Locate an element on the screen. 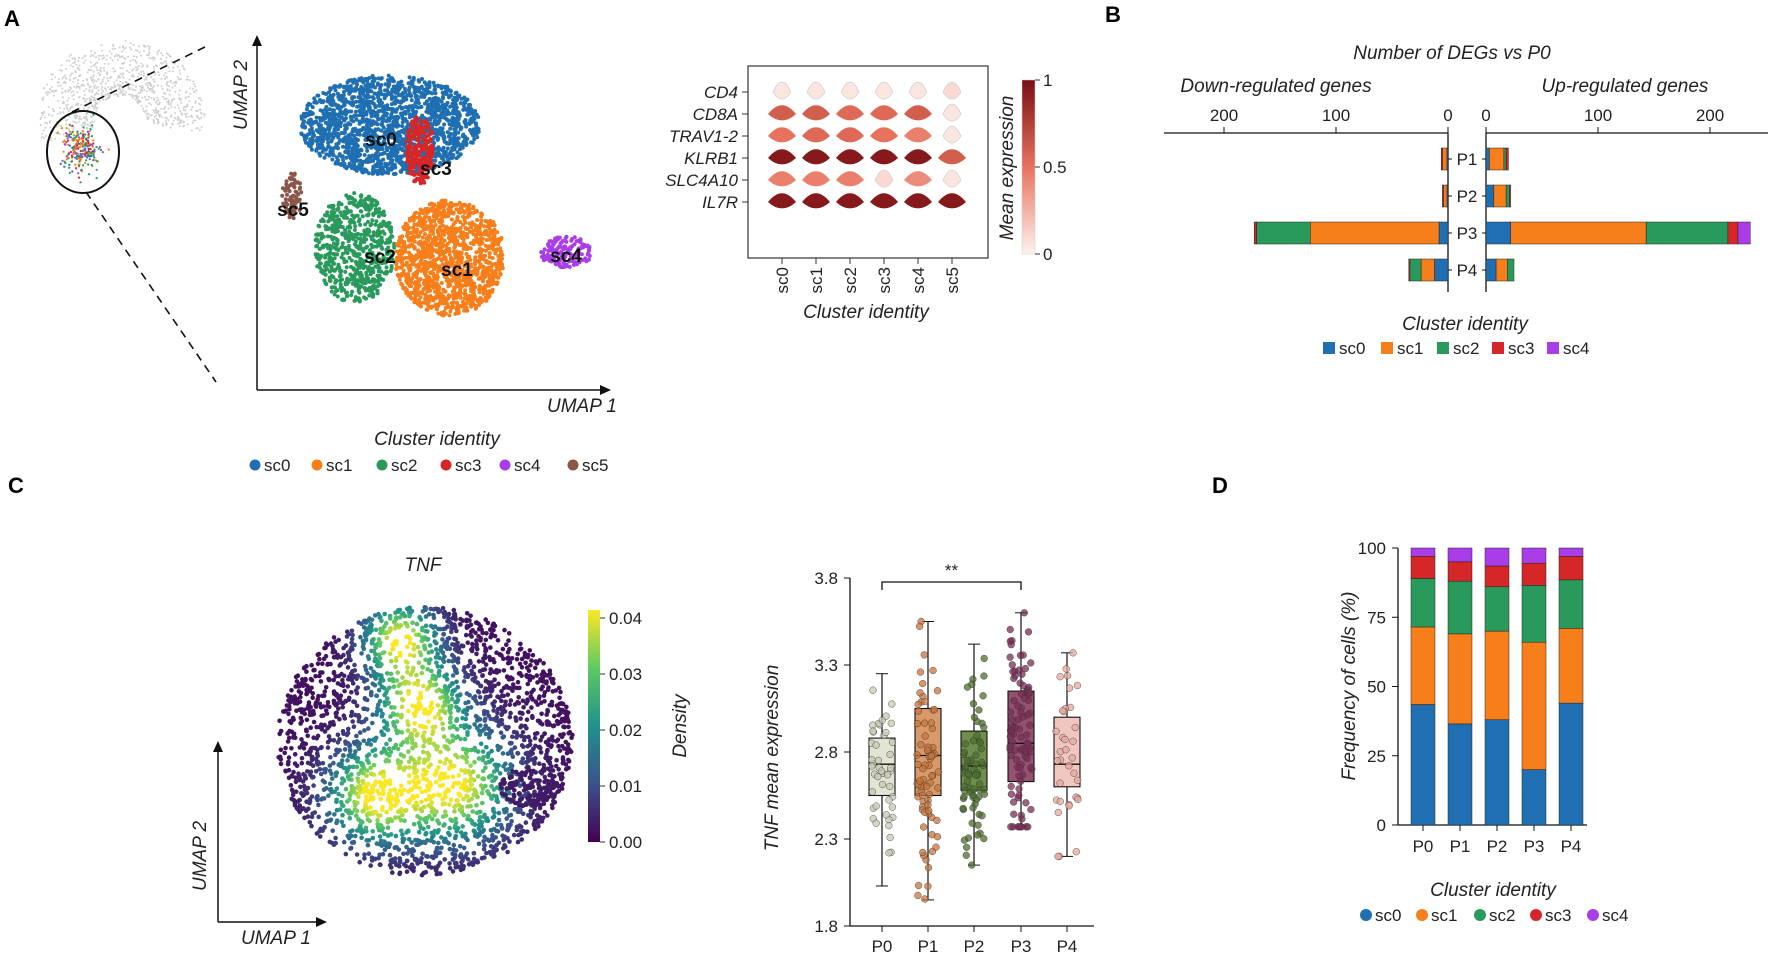  zoom-line-bottom is located at coordinates (151, 287).